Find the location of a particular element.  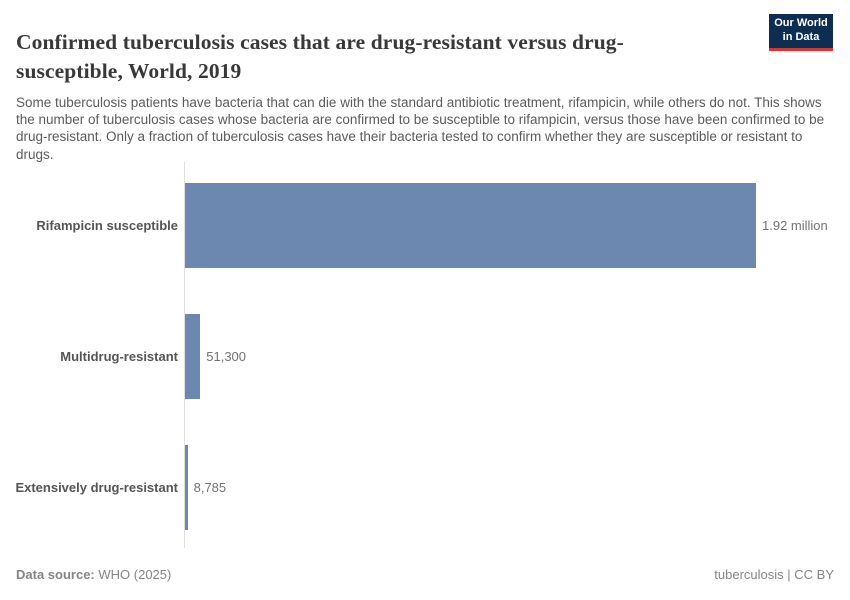

owid-logo: Our World in Data is located at coordinates (801, 32).